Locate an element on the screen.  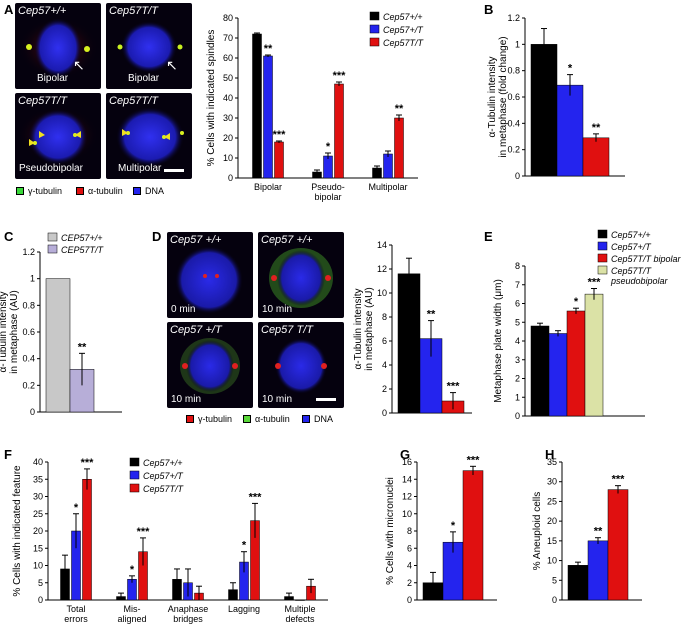
key-d-alpha-label: α-tubulin is located at coordinates (272, 419).